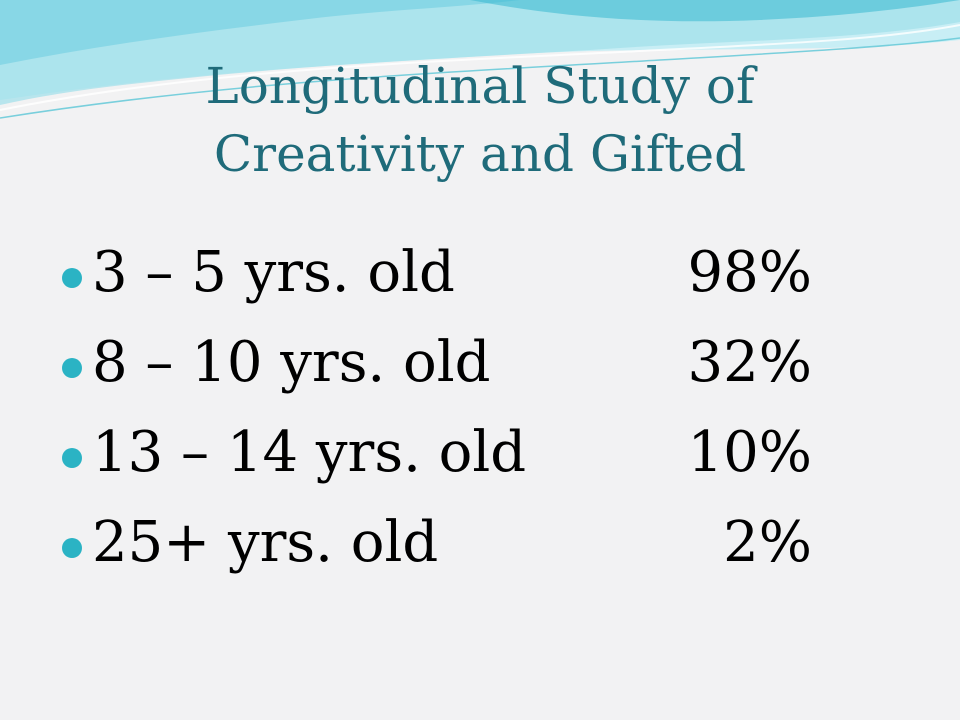  I want to click on list-item: 8 – 10 yrs. old 32%, so click(452, 373).